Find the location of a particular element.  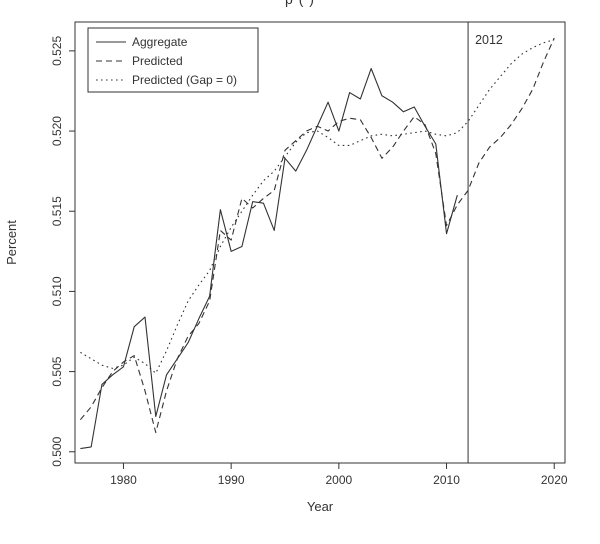

y-tick-label: 0.505 is located at coordinates (57, 371).